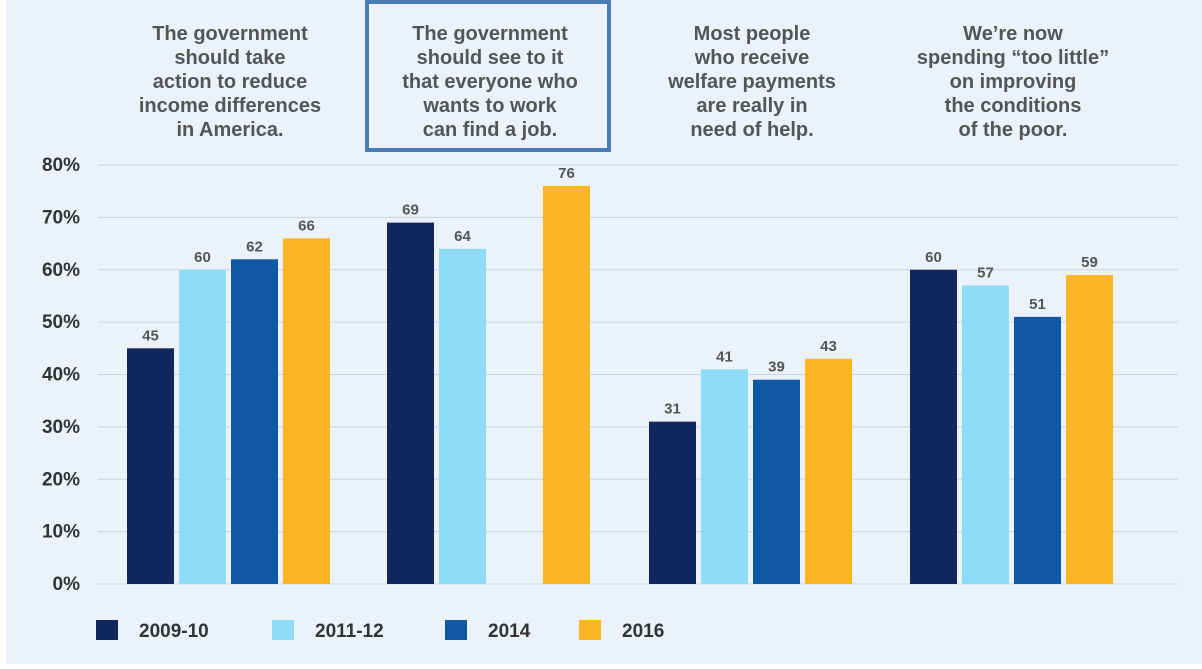 Image resolution: width=1202 pixels, height=669 pixels. What do you see at coordinates (230, 106) in the screenshot?
I see `category-label-line: income differences` at bounding box center [230, 106].